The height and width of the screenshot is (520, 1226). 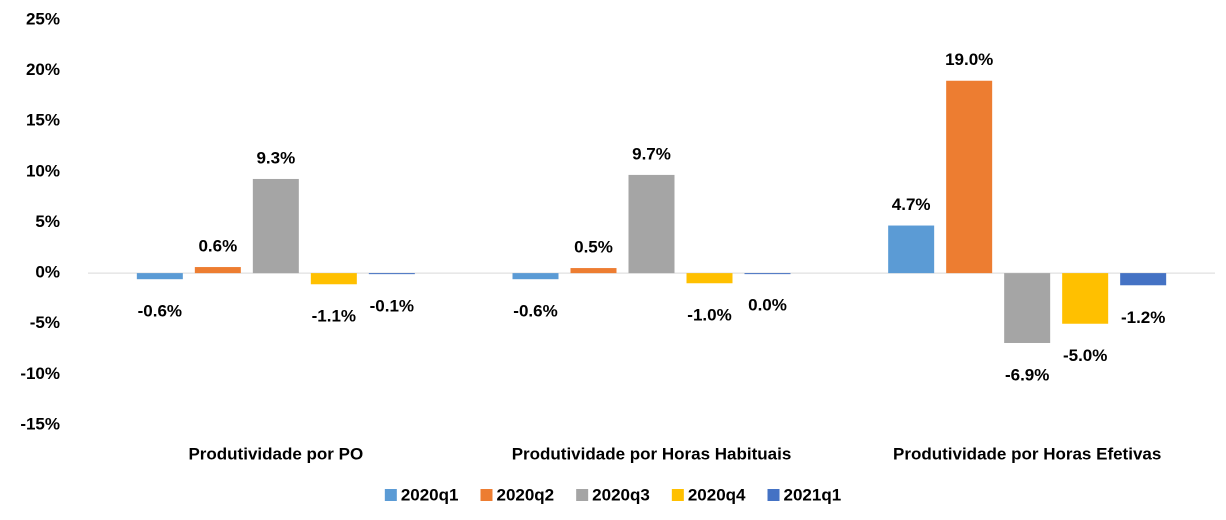 What do you see at coordinates (709, 315) in the screenshot?
I see `data-label: -1.0%` at bounding box center [709, 315].